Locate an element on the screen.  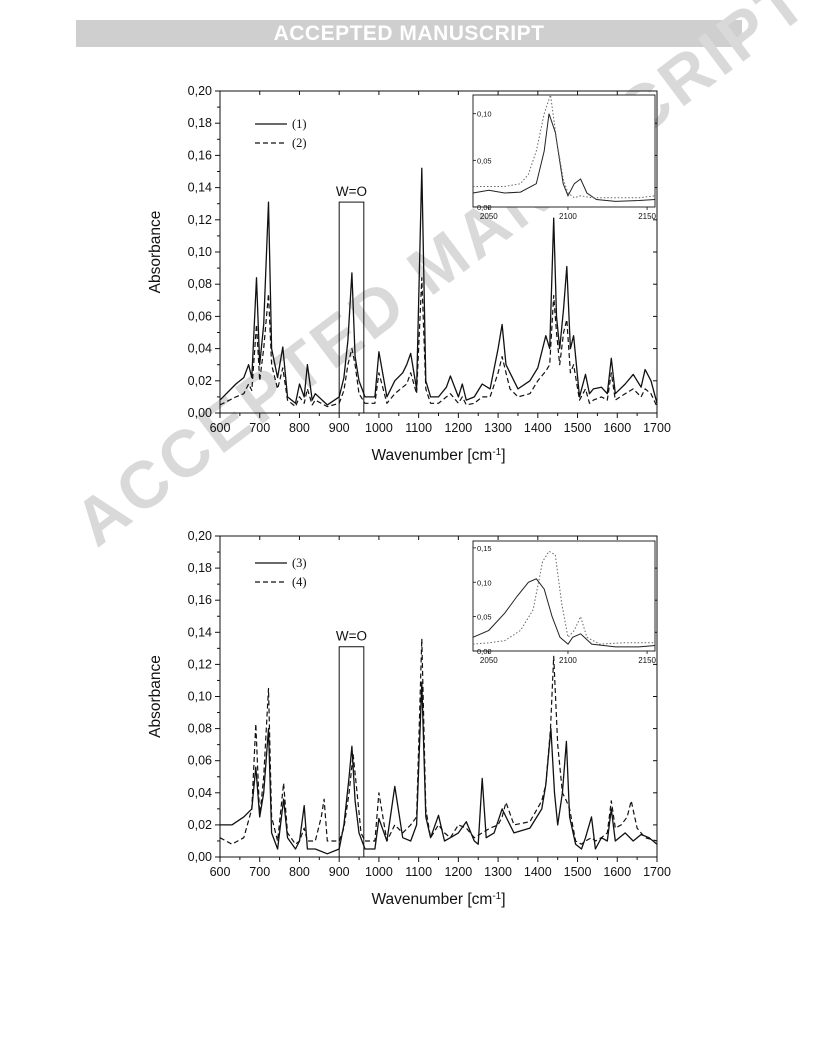
accepted-manuscript-banner: ACCEPTED MANUSCRIPT is located at coordinates (409, 33).